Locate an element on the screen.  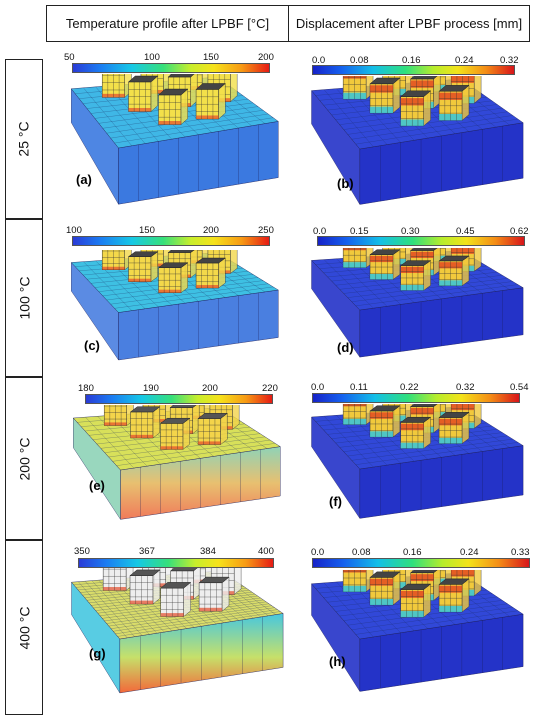
row-label-text: 200 °C is located at coordinates (24, 458).